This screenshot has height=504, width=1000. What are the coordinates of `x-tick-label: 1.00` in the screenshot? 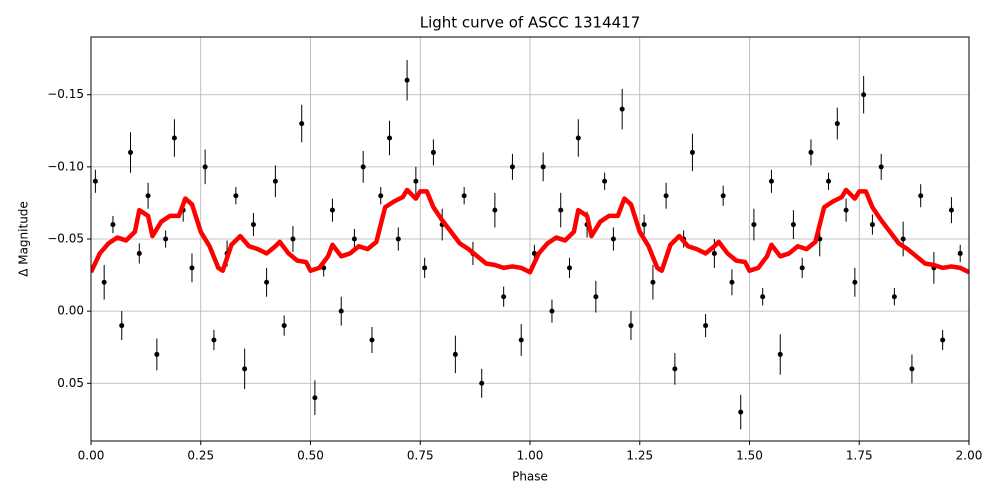 It's located at (530, 456).